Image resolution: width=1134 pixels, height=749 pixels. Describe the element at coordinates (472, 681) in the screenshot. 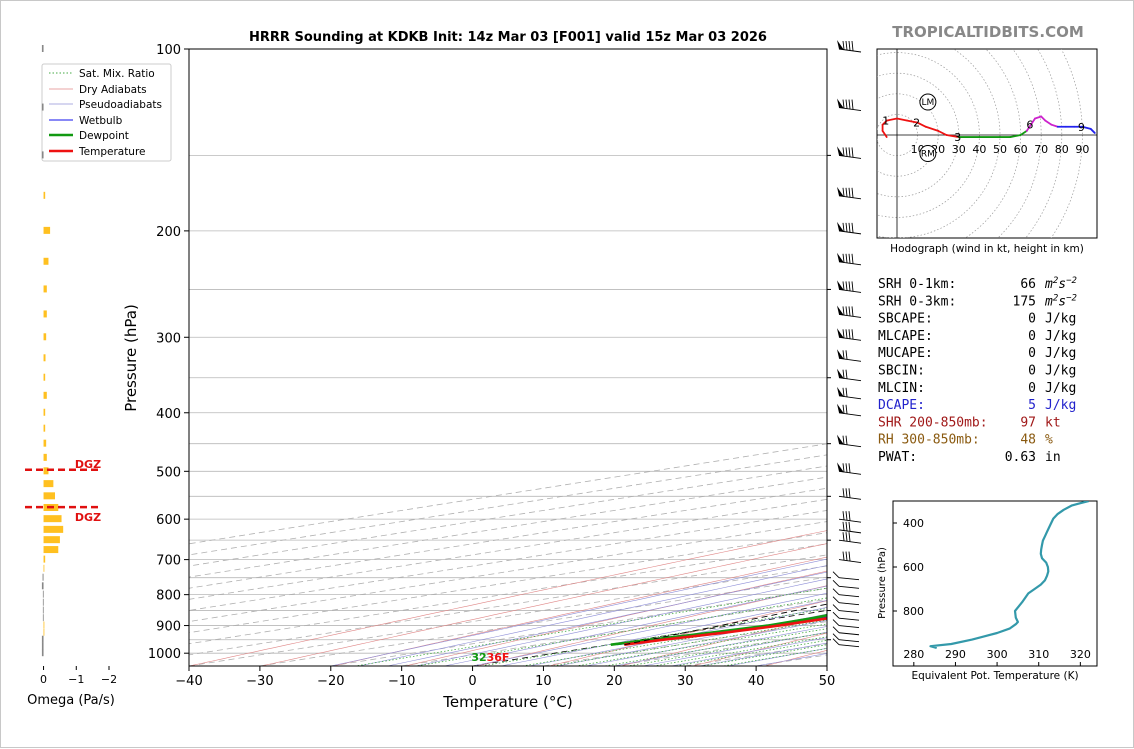

I see `skewt-x-tick-label: 0` at that location.